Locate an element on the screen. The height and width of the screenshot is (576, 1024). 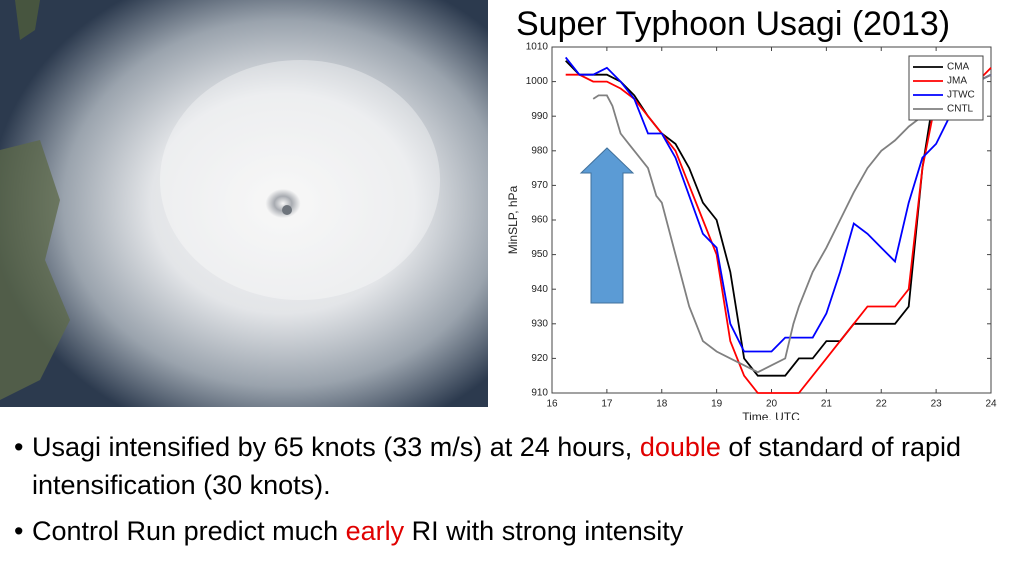
y-tick-label: 990 is located at coordinates (539, 116).